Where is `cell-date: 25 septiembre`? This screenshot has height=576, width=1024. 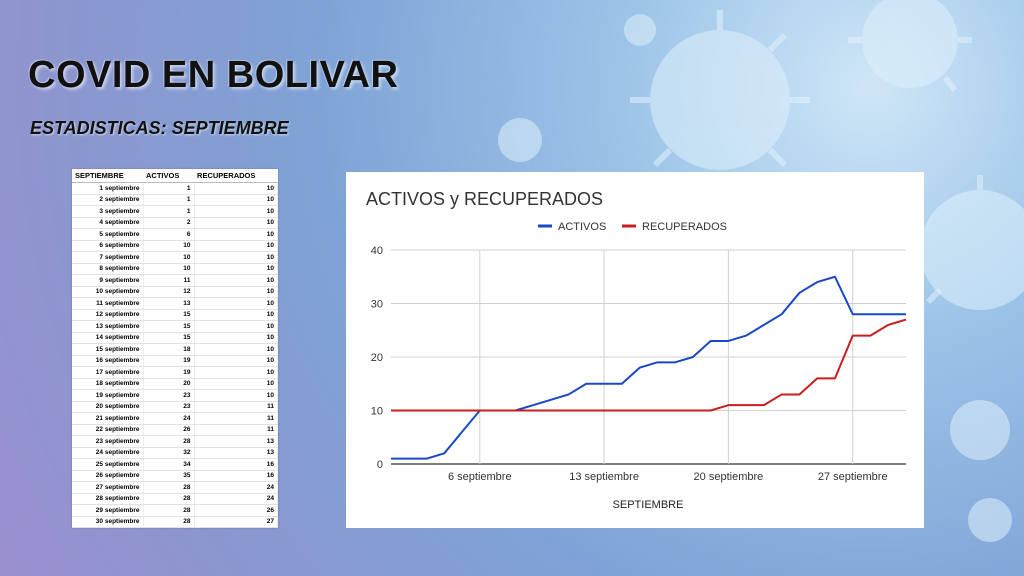
cell-date: 25 septiembre is located at coordinates (108, 464).